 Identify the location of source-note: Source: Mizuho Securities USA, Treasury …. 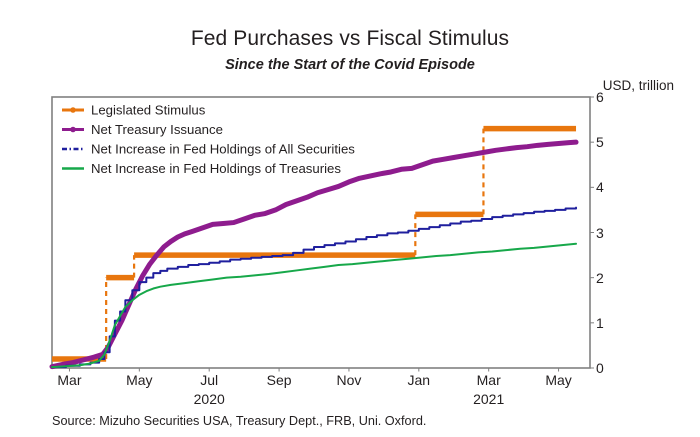
(239, 421).